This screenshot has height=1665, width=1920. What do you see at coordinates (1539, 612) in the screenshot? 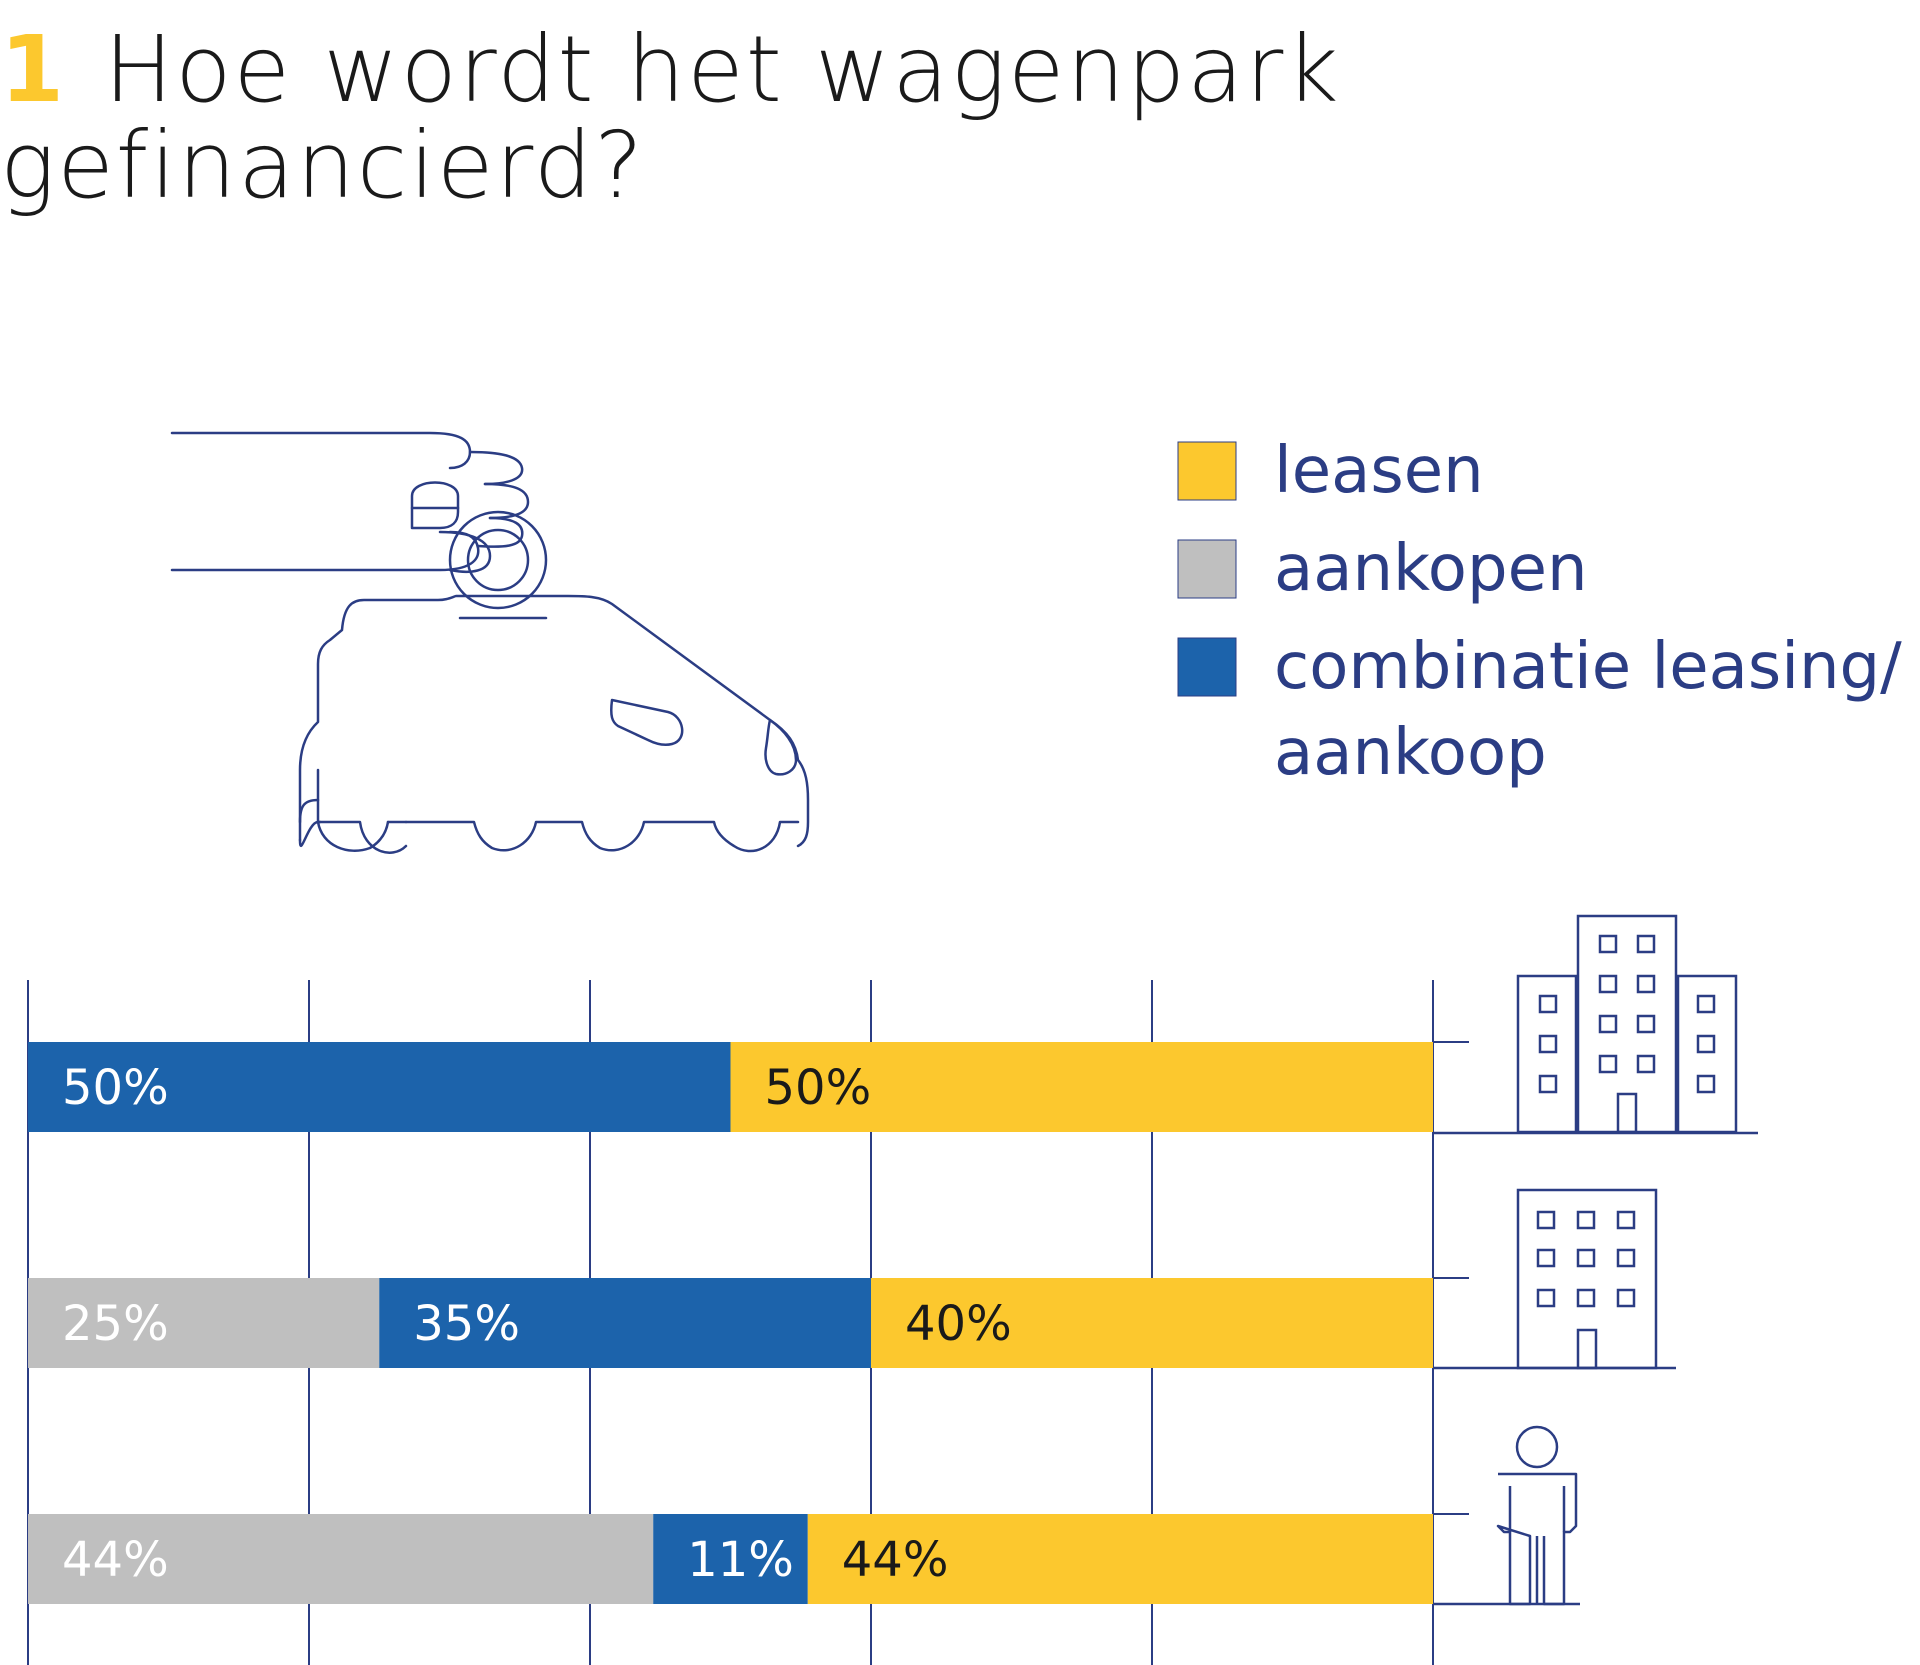
I see `legend: leasen aankopen combinatie leasing/aankoop` at bounding box center [1539, 612].